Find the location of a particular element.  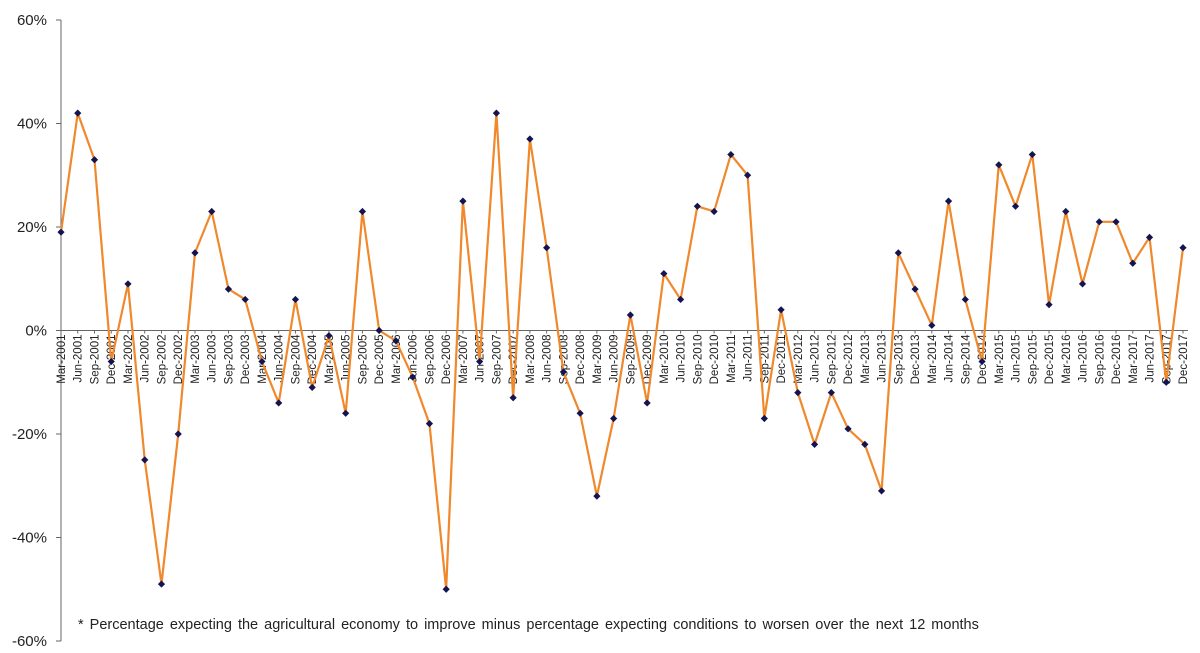

x-tick-label: Sep-2007 is located at coordinates (497, 360).